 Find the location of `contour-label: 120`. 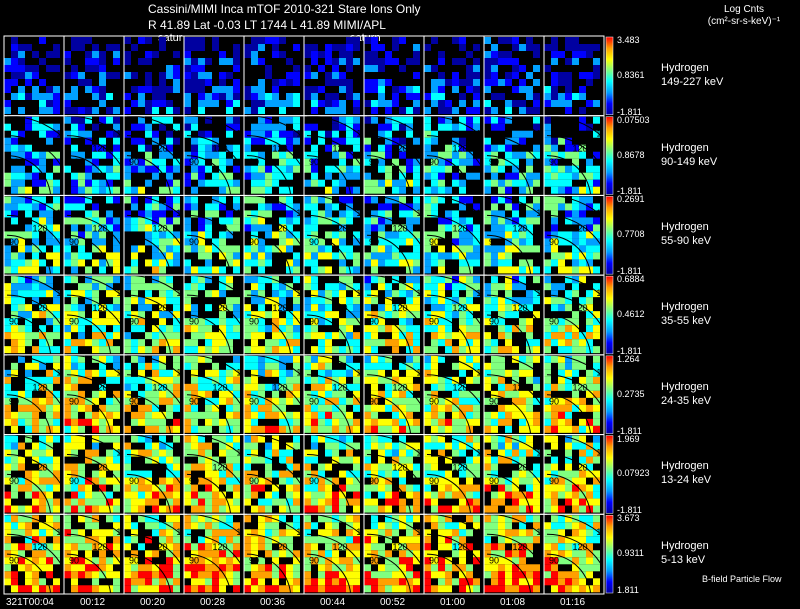

contour-label: 120 is located at coordinates (460, 467).